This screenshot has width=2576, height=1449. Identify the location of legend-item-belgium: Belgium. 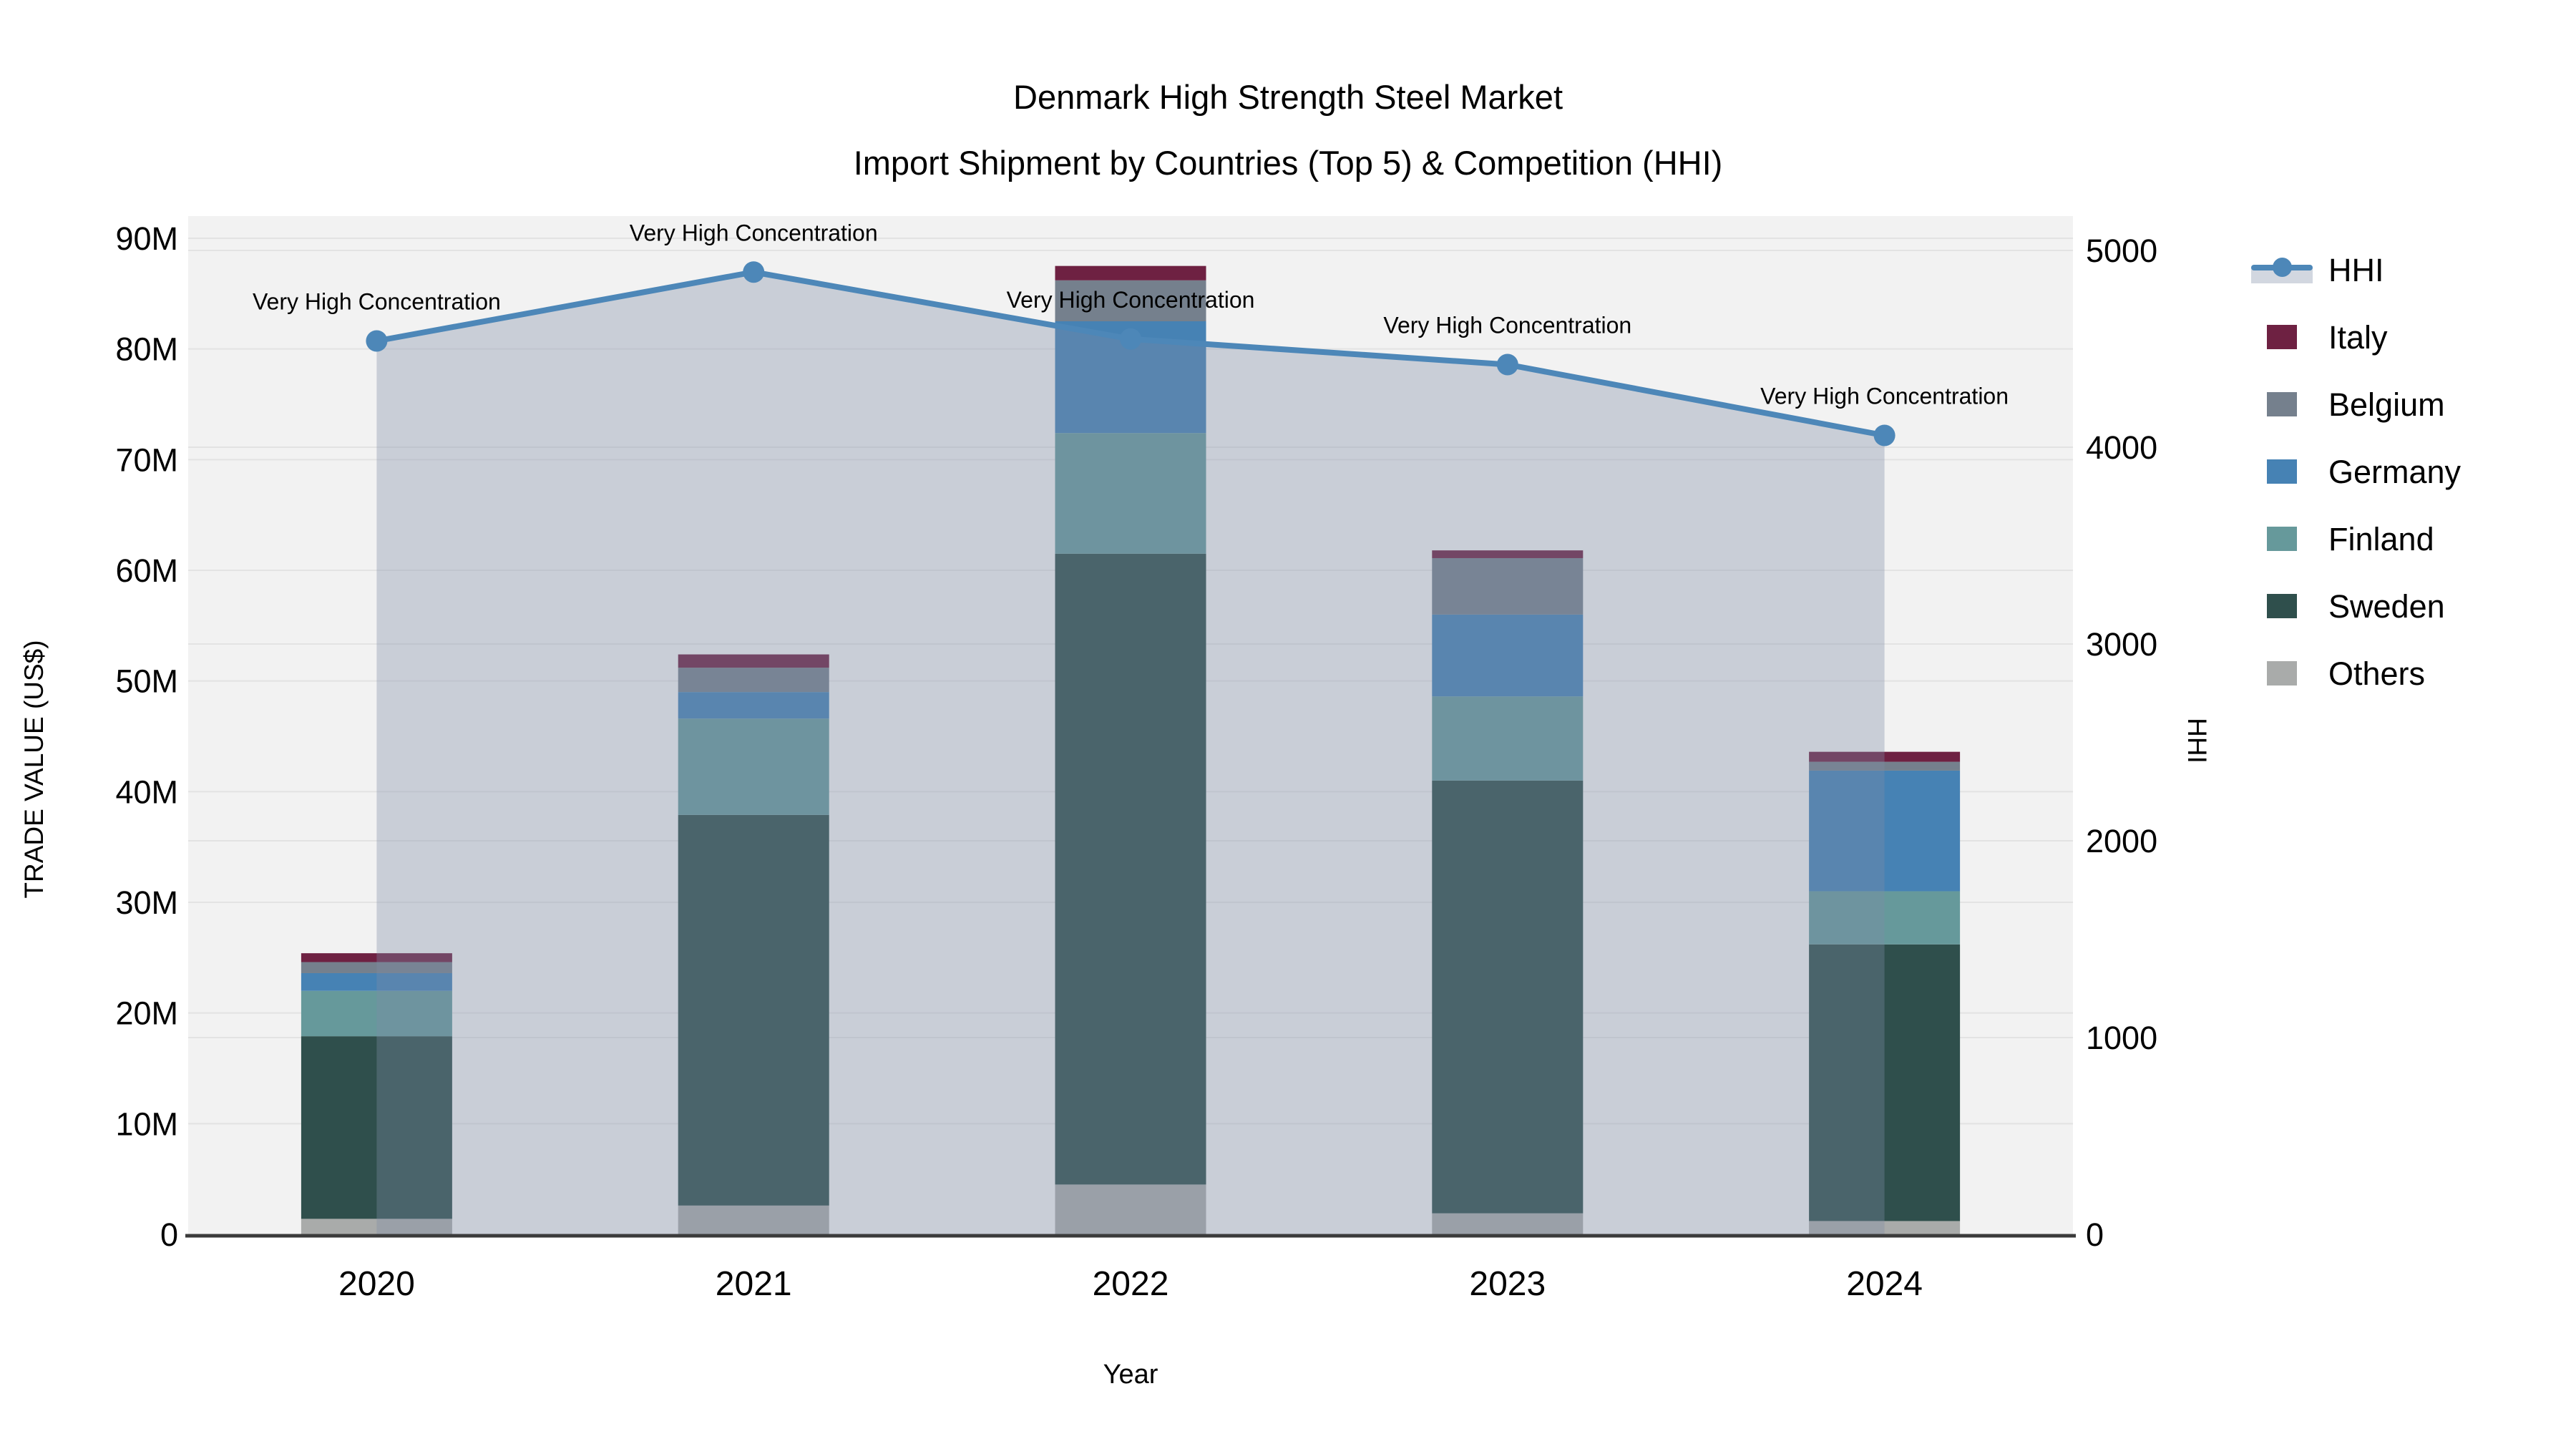
(2364, 404).